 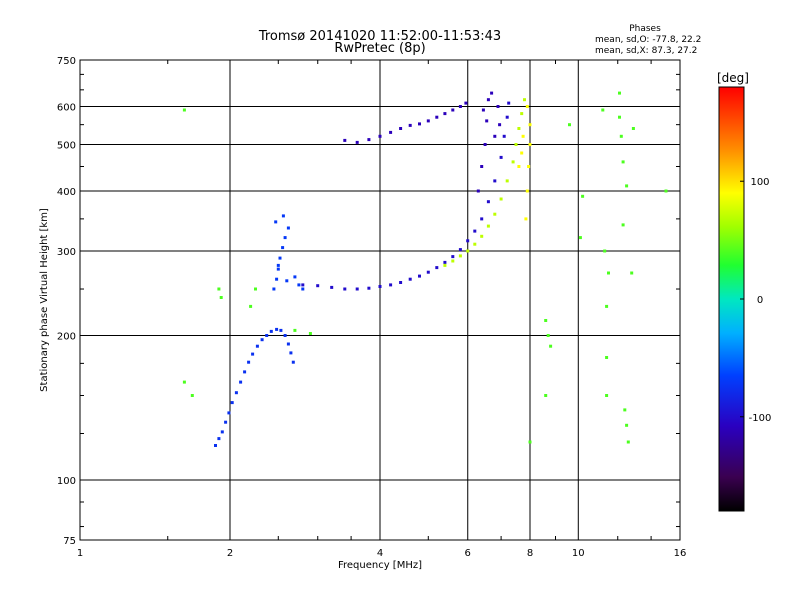 What do you see at coordinates (66, 252) in the screenshot?
I see `y-tick-label: 300` at bounding box center [66, 252].